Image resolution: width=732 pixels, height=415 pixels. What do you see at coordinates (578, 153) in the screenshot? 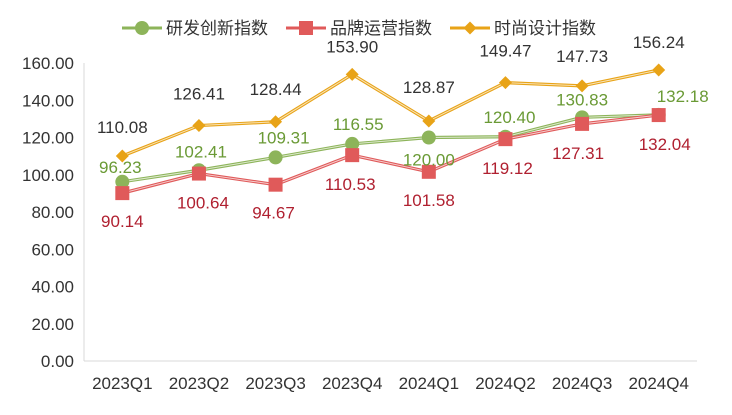
I see `data-label: 127.31` at bounding box center [578, 153].